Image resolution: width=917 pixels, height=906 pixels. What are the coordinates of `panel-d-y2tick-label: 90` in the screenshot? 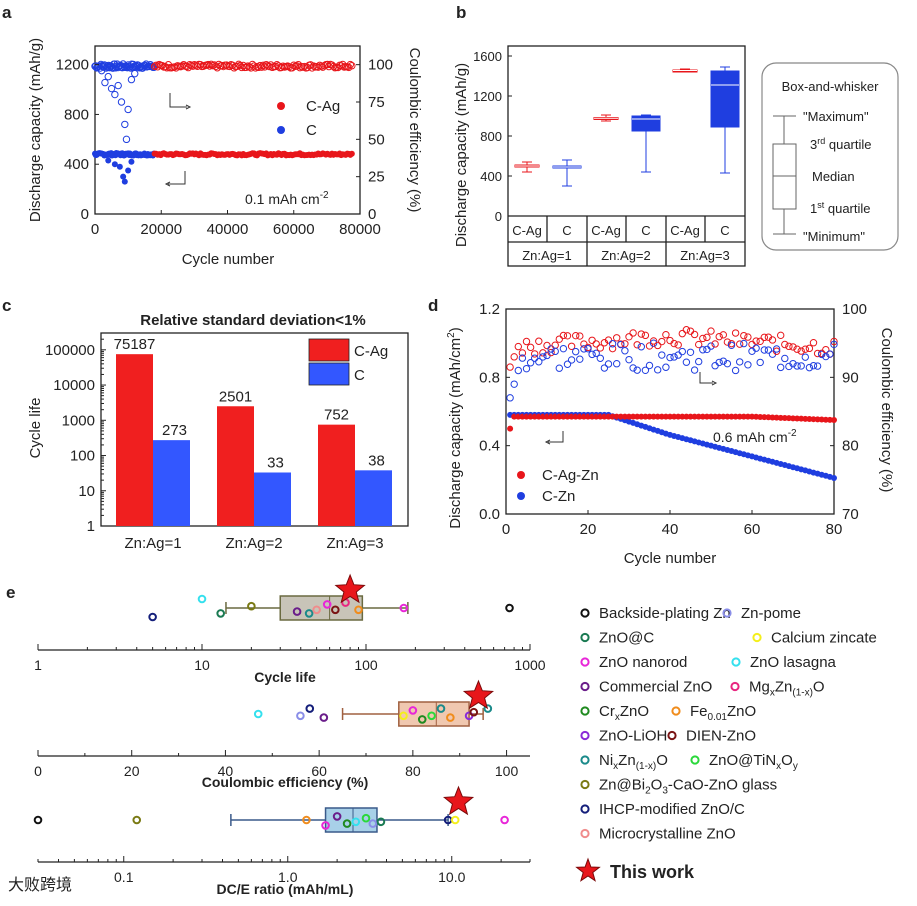 It's located at (850, 377).